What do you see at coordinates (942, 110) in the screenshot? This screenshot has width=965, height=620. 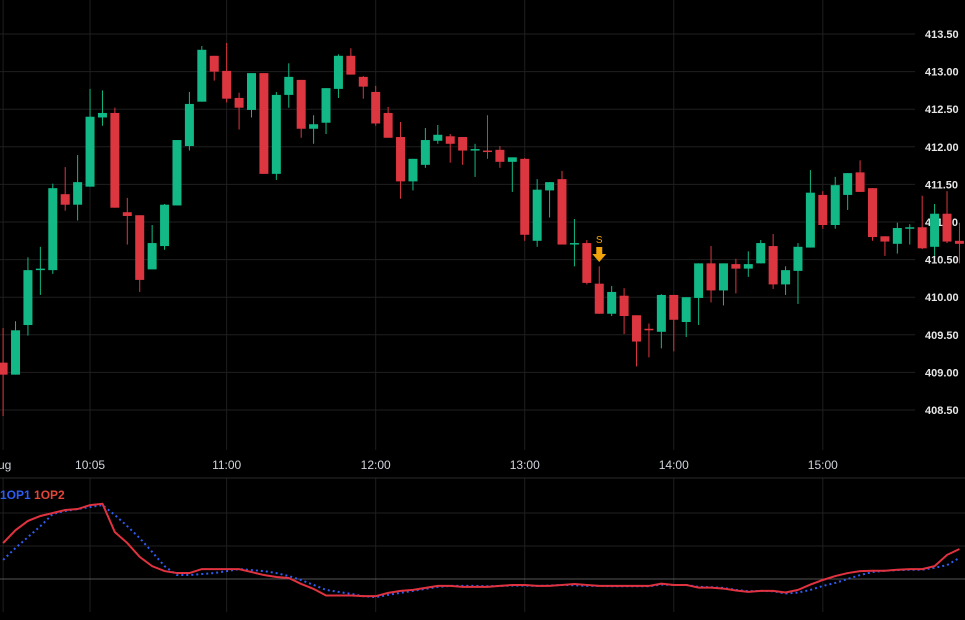 I see `price-tick-label: 412.50` at bounding box center [942, 110].